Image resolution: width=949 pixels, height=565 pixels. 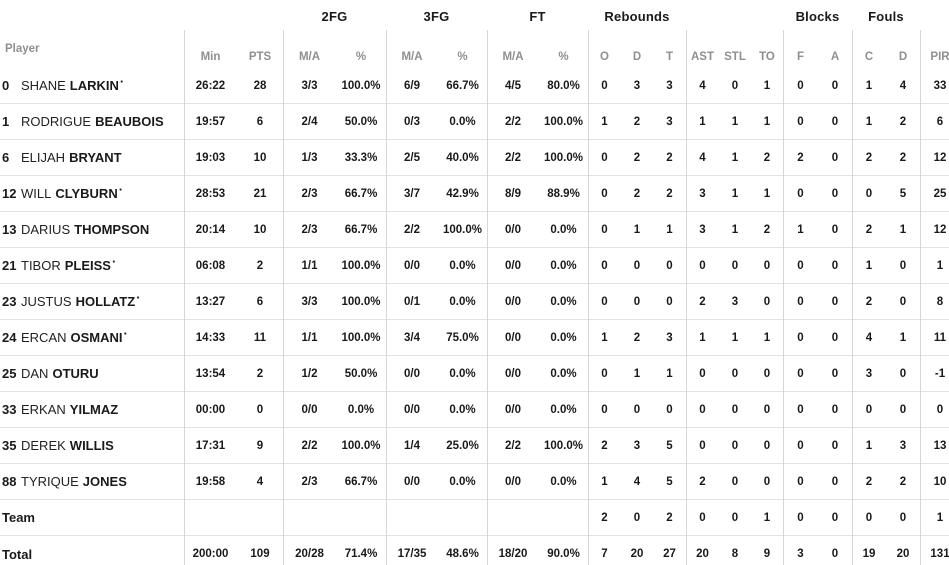 What do you see at coordinates (35, 373) in the screenshot?
I see `player-first-name: DAN` at bounding box center [35, 373].